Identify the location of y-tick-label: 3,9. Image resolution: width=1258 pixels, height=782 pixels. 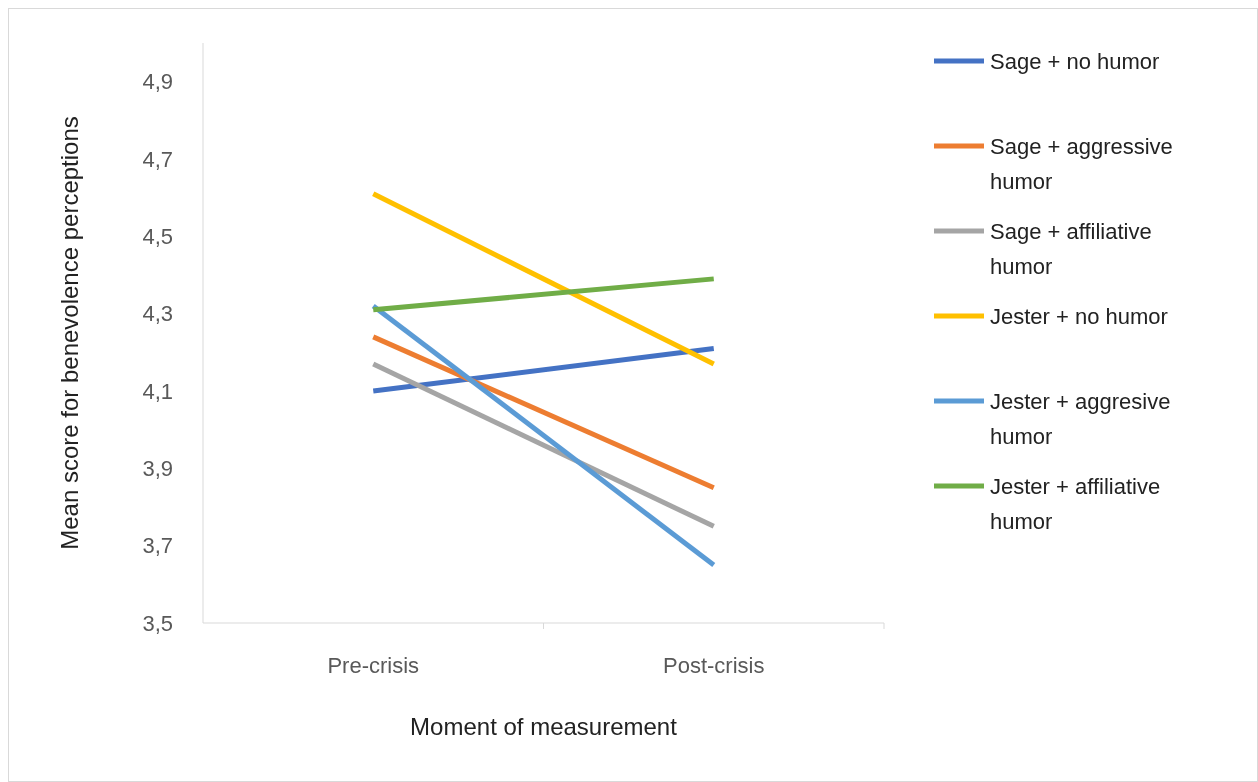
(157, 468).